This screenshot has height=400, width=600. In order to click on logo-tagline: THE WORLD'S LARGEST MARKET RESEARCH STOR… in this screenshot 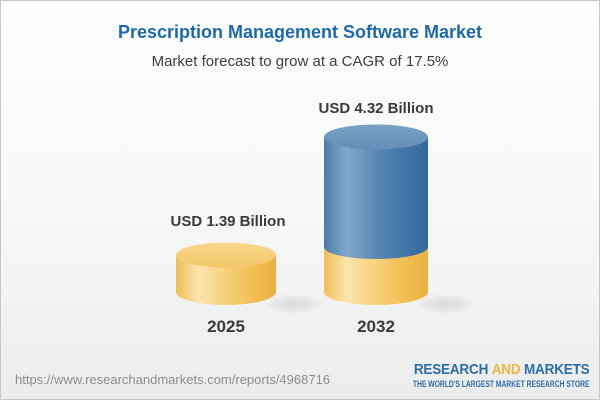, I will do `click(500, 384)`.